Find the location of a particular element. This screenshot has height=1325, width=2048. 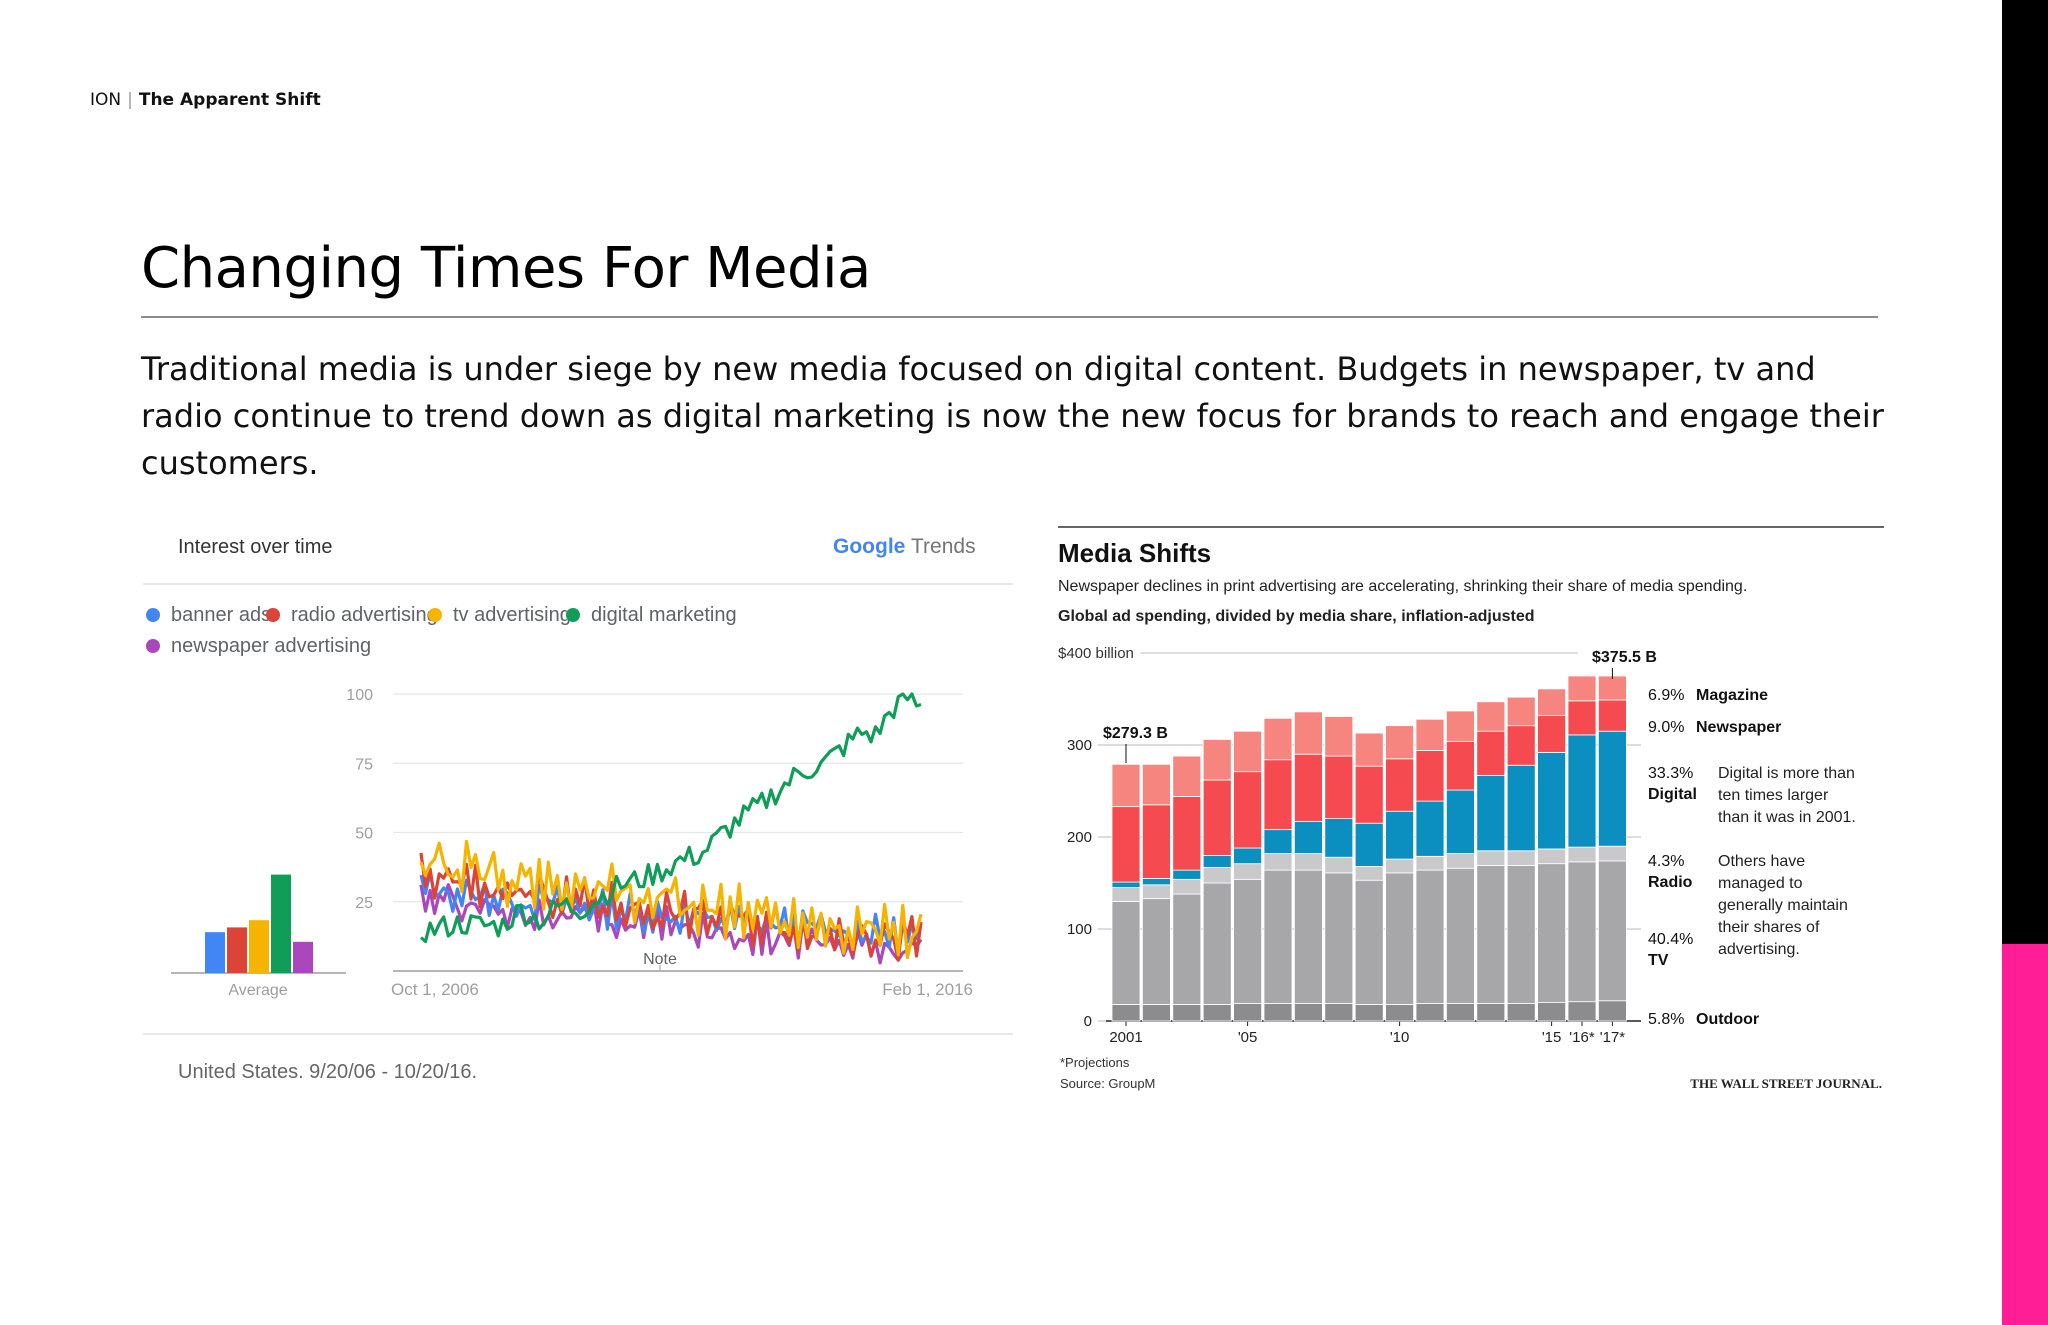

wsj-footnote: *Projections is located at coordinates (1095, 1062).